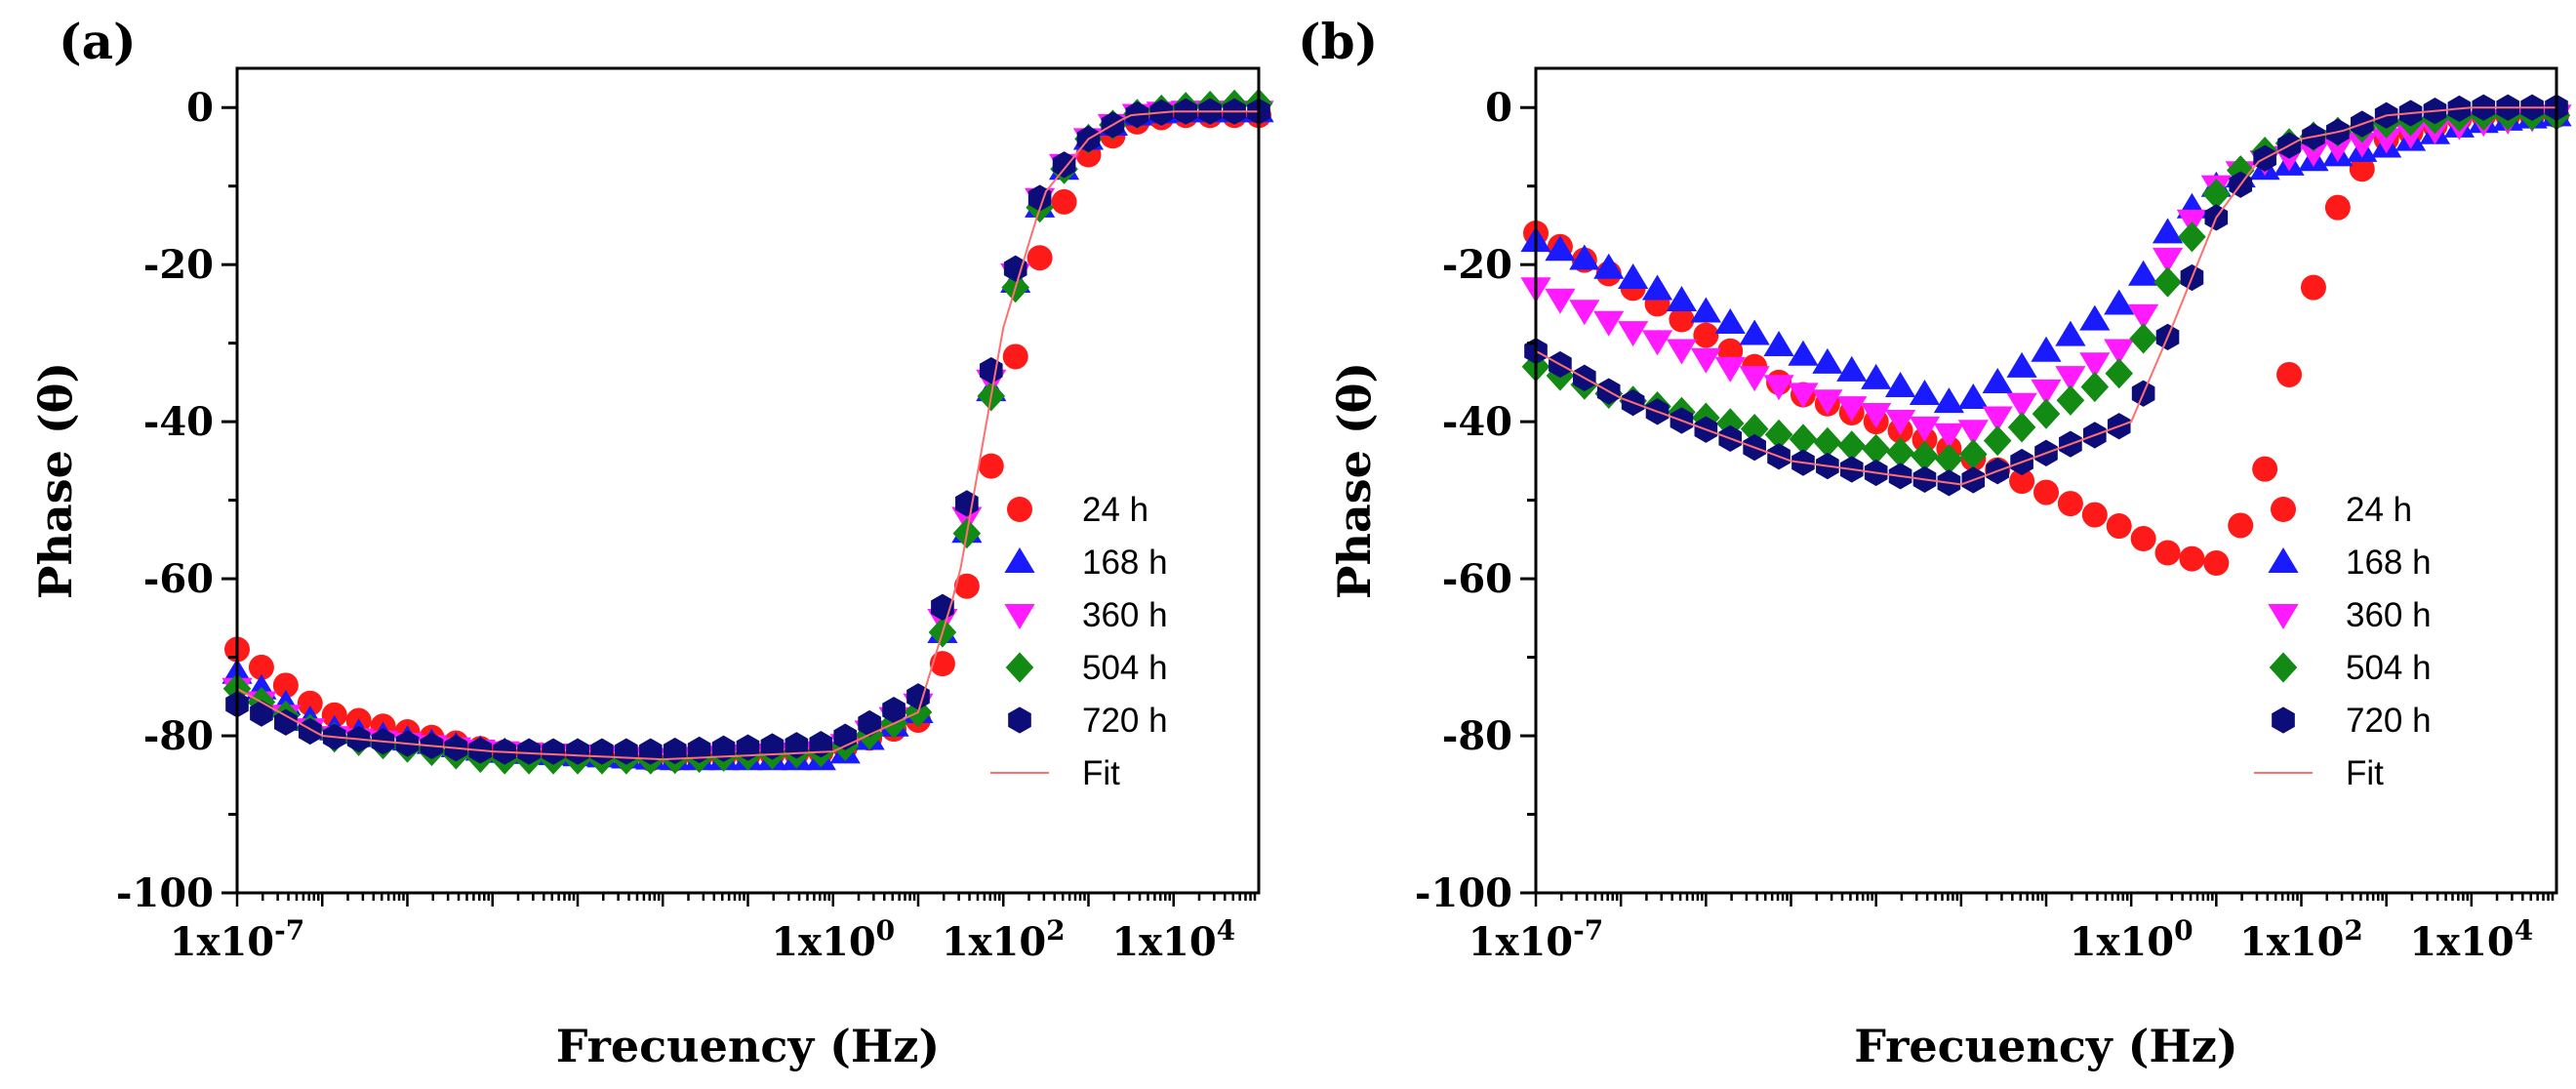 The width and height of the screenshot is (2576, 1089). What do you see at coordinates (1004, 939) in the screenshot?
I see `x-tick-label: 1x10²` at bounding box center [1004, 939].